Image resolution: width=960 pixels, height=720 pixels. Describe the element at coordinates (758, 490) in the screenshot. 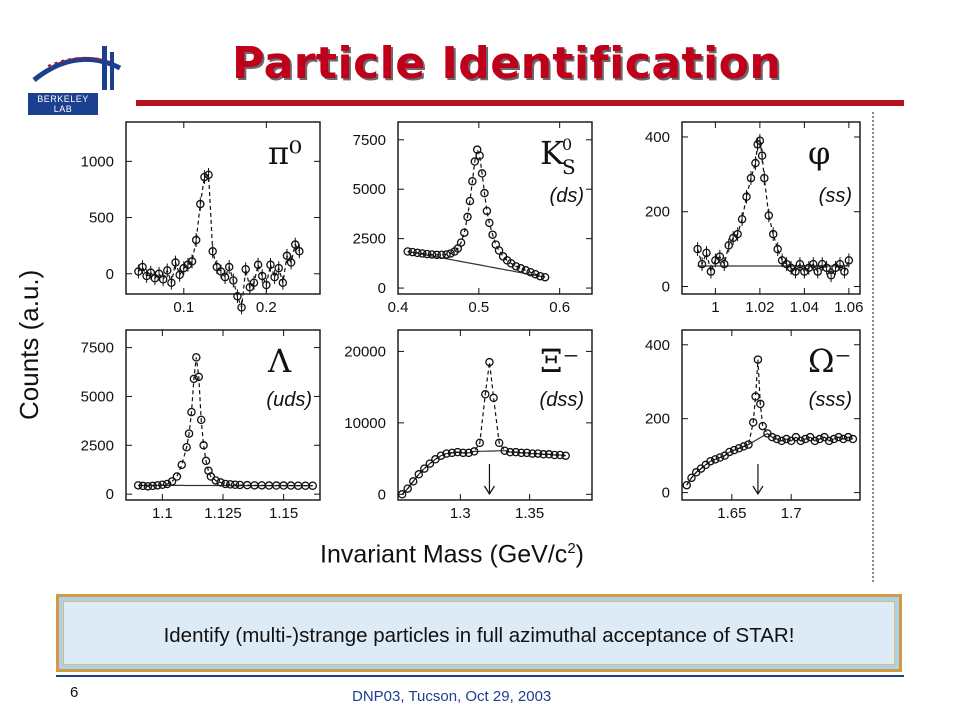

I see `peak-arrow-head` at that location.